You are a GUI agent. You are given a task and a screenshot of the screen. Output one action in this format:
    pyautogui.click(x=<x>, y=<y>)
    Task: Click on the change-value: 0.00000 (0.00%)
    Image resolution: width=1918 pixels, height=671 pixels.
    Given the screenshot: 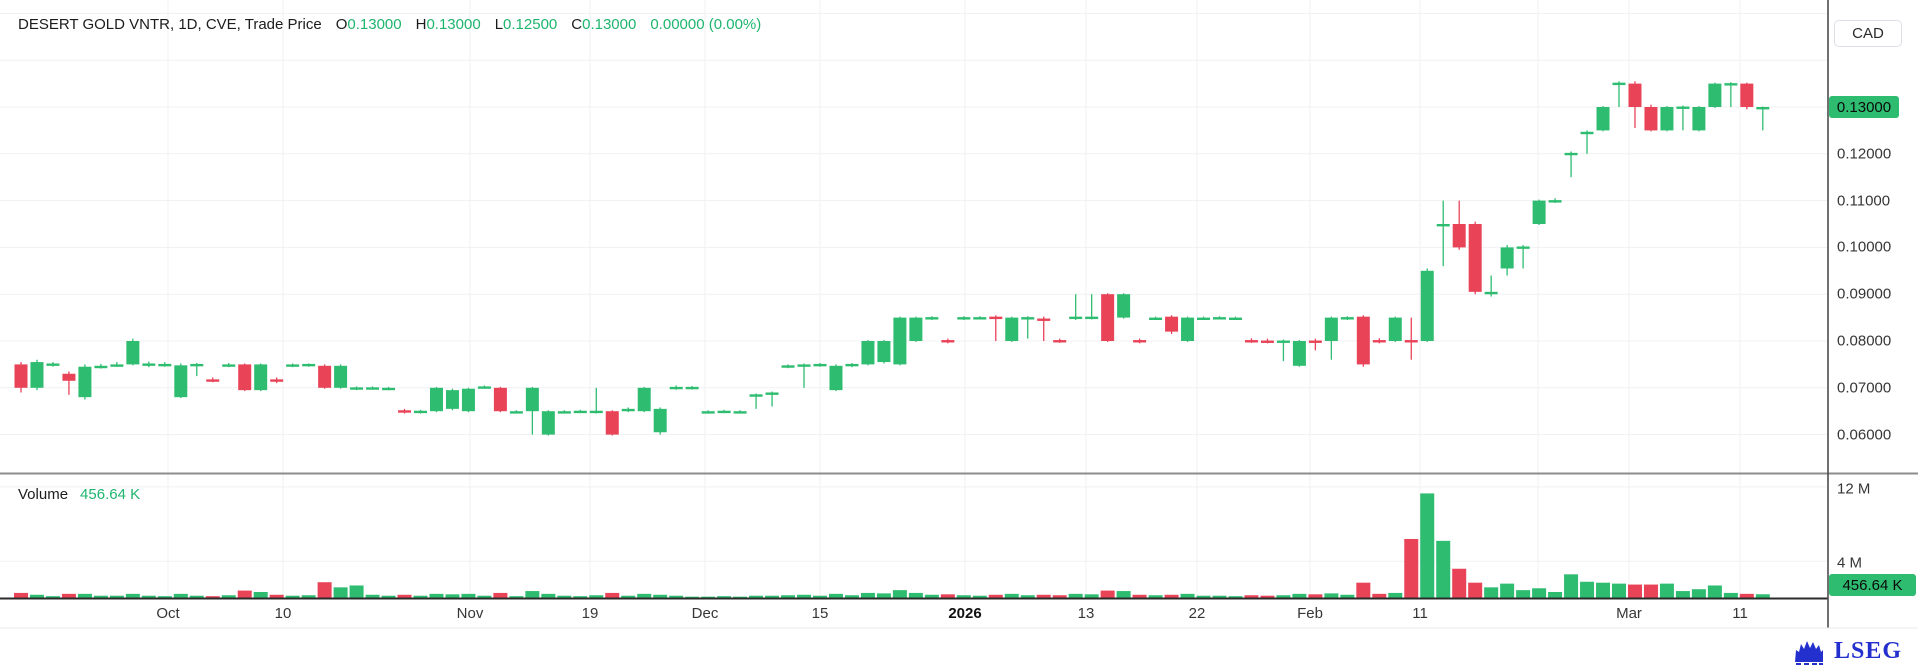 What is the action you would take?
    pyautogui.click(x=706, y=24)
    